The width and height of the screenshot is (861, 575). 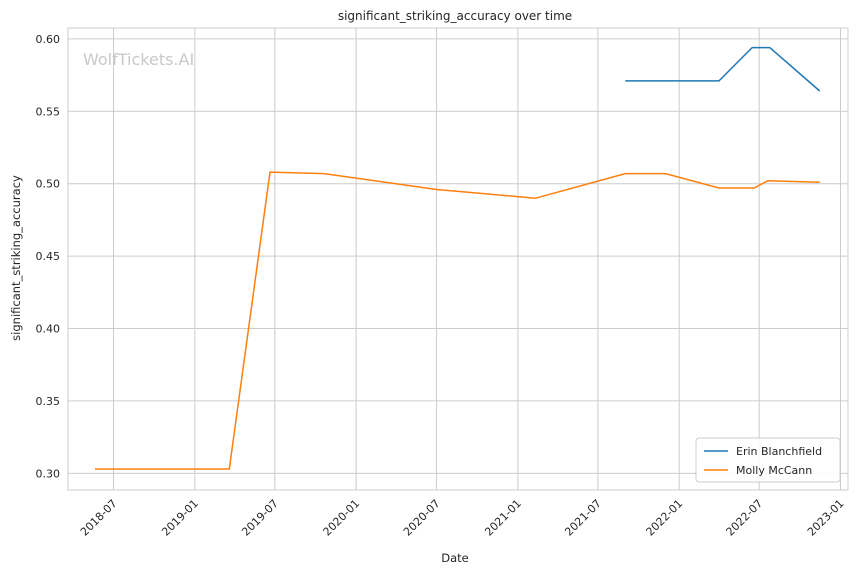 What do you see at coordinates (826, 518) in the screenshot?
I see `x-tick-label: 2023-01` at bounding box center [826, 518].